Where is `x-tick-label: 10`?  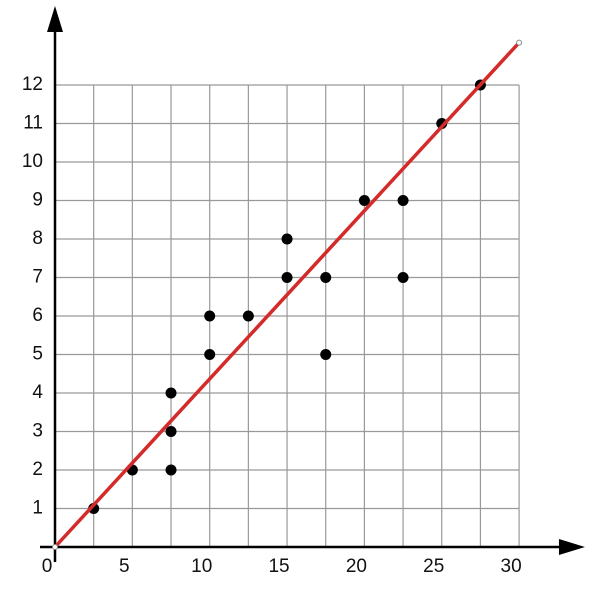 x-tick-label: 10 is located at coordinates (201, 566).